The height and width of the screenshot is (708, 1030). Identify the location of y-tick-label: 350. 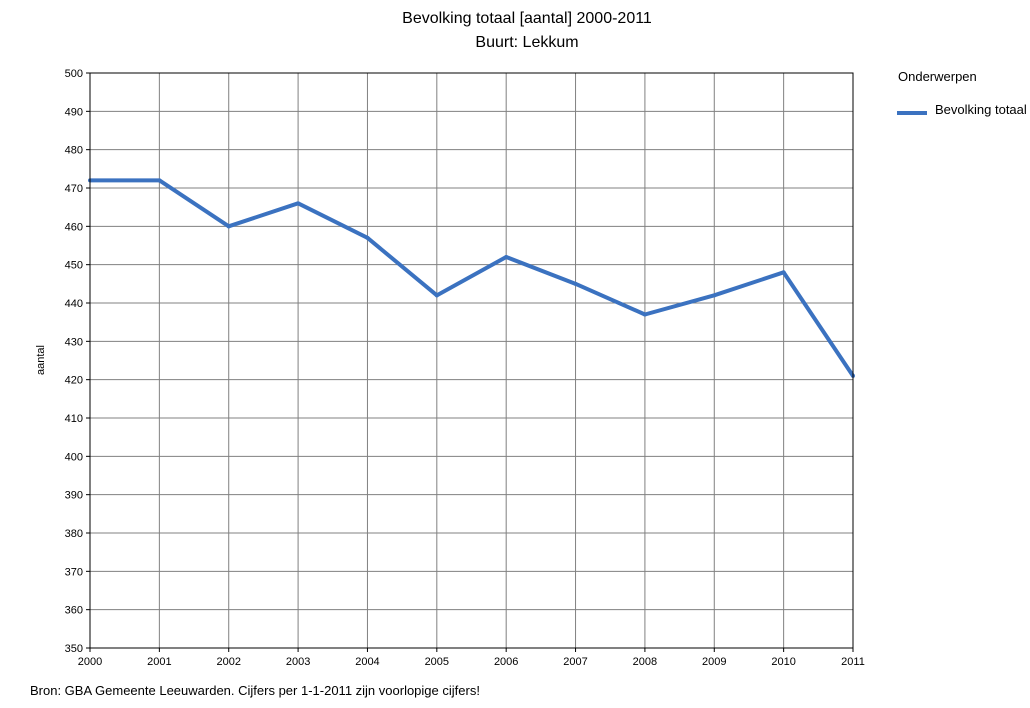
(74, 649).